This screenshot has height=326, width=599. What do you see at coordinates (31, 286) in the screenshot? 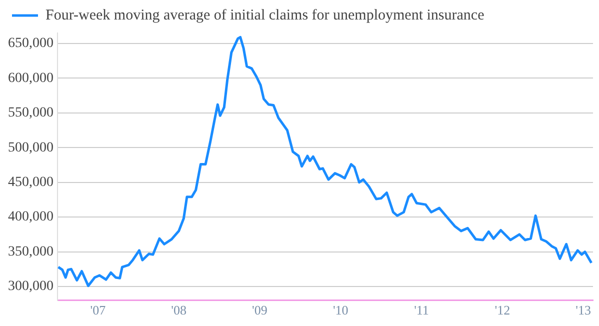
I see `y-tick-label: 300,000` at bounding box center [31, 286].